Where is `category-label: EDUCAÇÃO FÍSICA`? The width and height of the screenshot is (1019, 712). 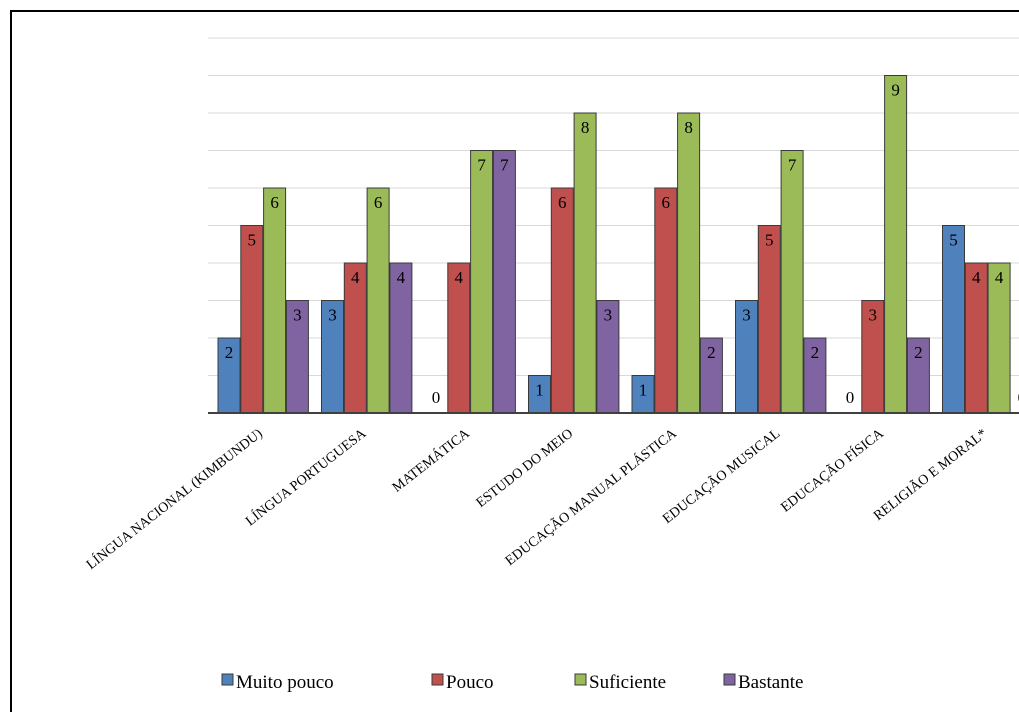 category-label: EDUCAÇÃO FÍSICA is located at coordinates (832, 469).